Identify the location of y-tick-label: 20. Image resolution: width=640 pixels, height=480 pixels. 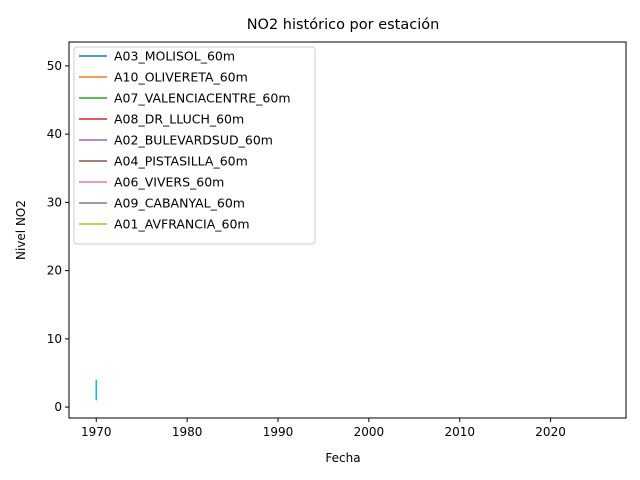
(54, 271).